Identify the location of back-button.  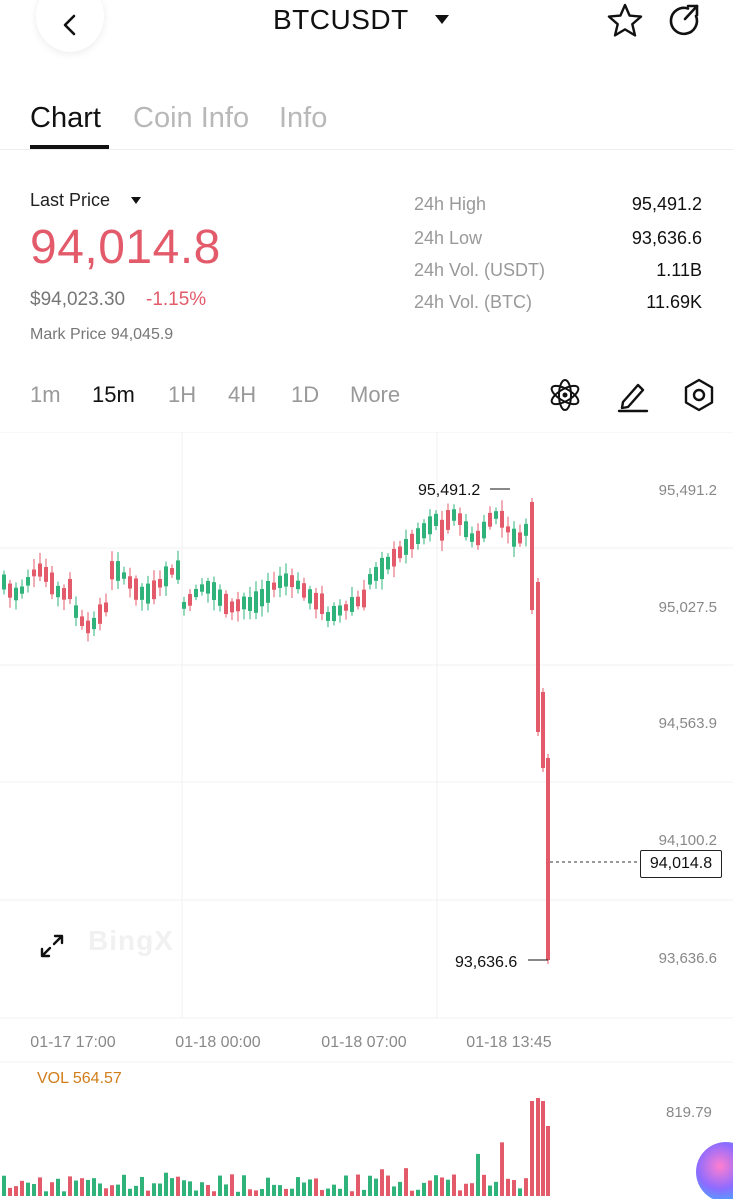
(70, 26).